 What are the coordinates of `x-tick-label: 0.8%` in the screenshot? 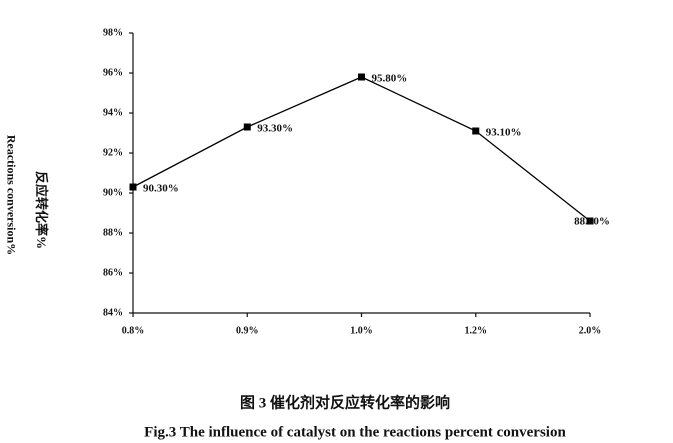 It's located at (133, 330).